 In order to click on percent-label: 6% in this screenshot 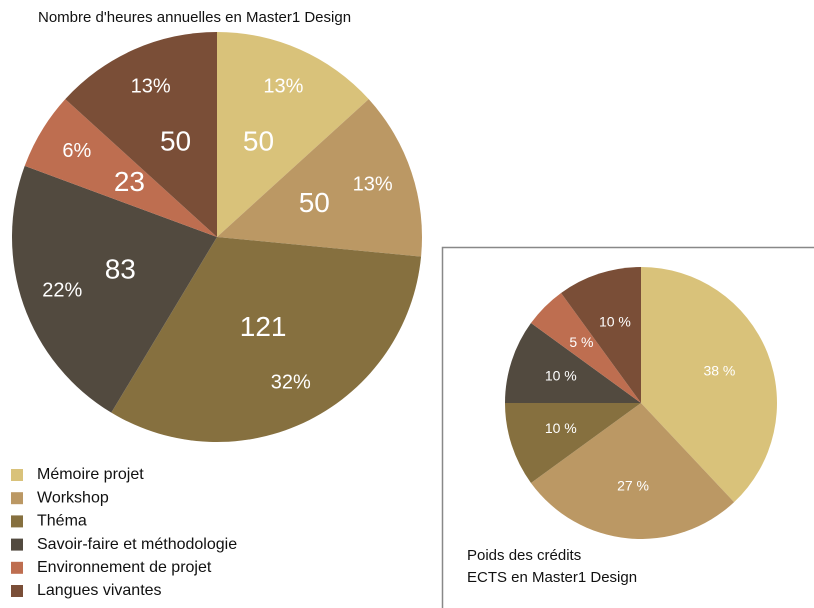, I will do `click(76, 151)`.